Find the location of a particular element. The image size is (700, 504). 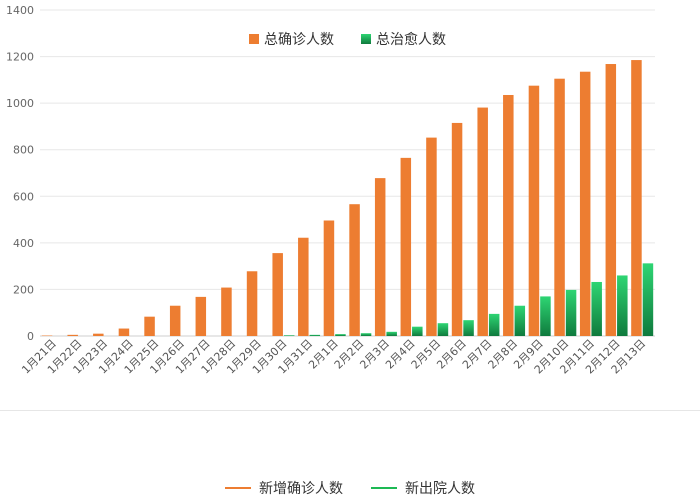

legend: 总确诊人数 总治愈人数 is located at coordinates (347, 40).